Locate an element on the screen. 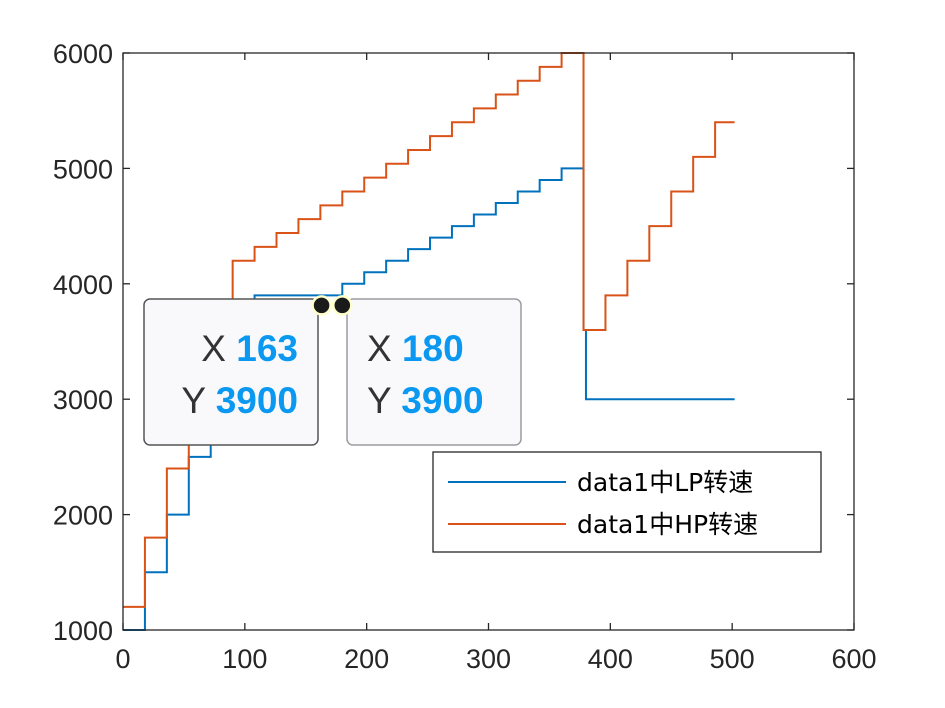  y-tick-label: 3000 is located at coordinates (83, 400).